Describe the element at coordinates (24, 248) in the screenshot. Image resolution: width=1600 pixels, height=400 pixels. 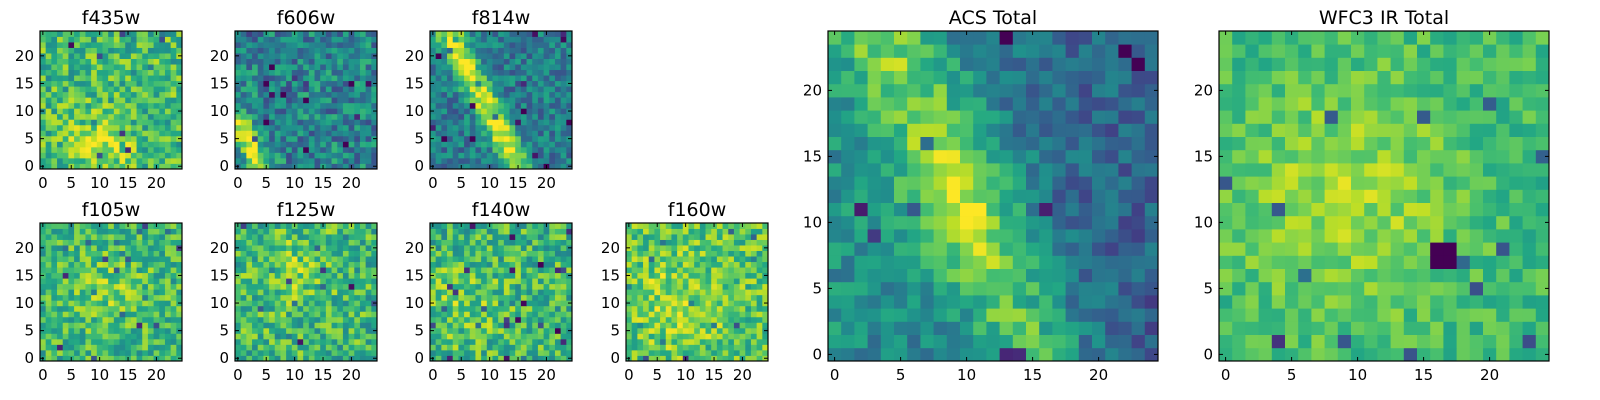
I see `y-tick-label: 20` at that location.